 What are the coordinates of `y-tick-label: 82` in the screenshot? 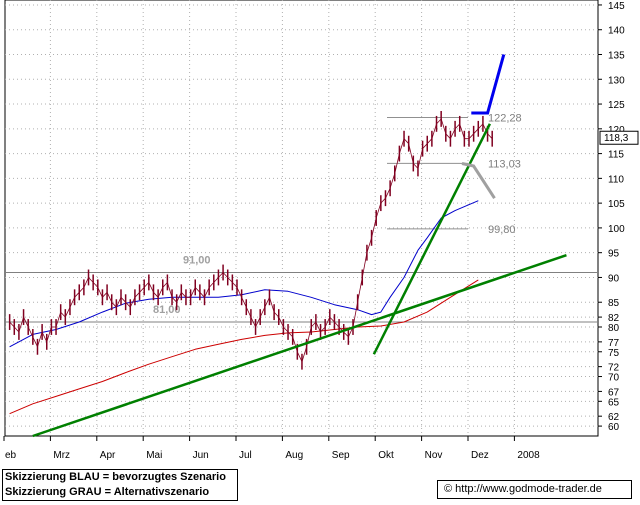 It's located at (614, 318).